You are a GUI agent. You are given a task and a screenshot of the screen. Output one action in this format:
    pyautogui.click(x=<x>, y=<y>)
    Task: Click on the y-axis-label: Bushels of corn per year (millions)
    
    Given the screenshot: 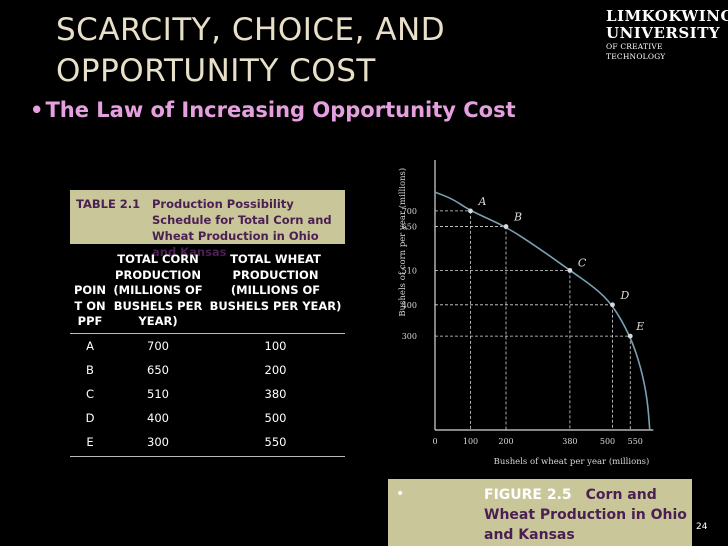 What is the action you would take?
    pyautogui.click(x=402, y=242)
    